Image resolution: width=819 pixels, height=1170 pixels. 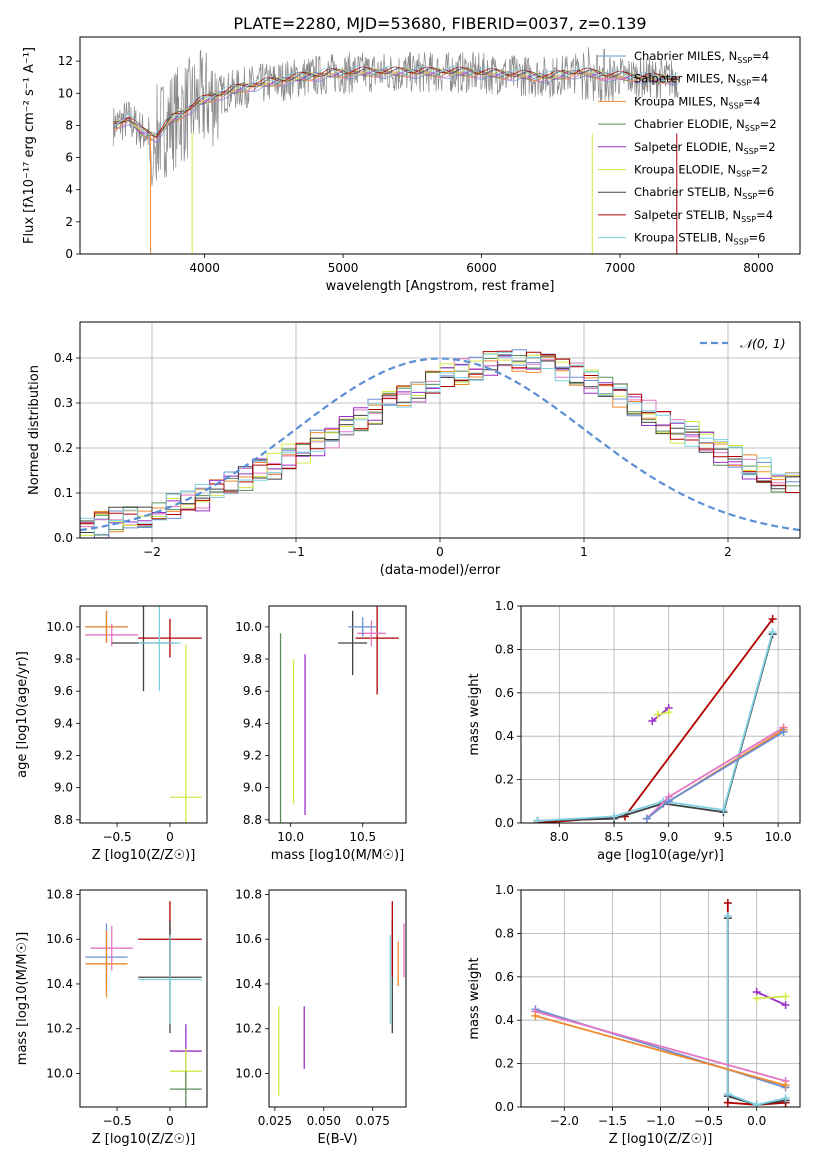 I want to click on x-tick-label: −2.0, so click(x=564, y=1121).